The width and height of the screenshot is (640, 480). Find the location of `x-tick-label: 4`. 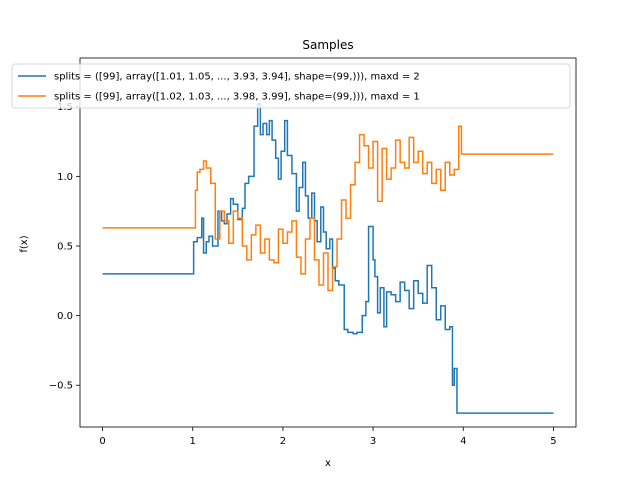

x-tick-label: 4 is located at coordinates (463, 441).